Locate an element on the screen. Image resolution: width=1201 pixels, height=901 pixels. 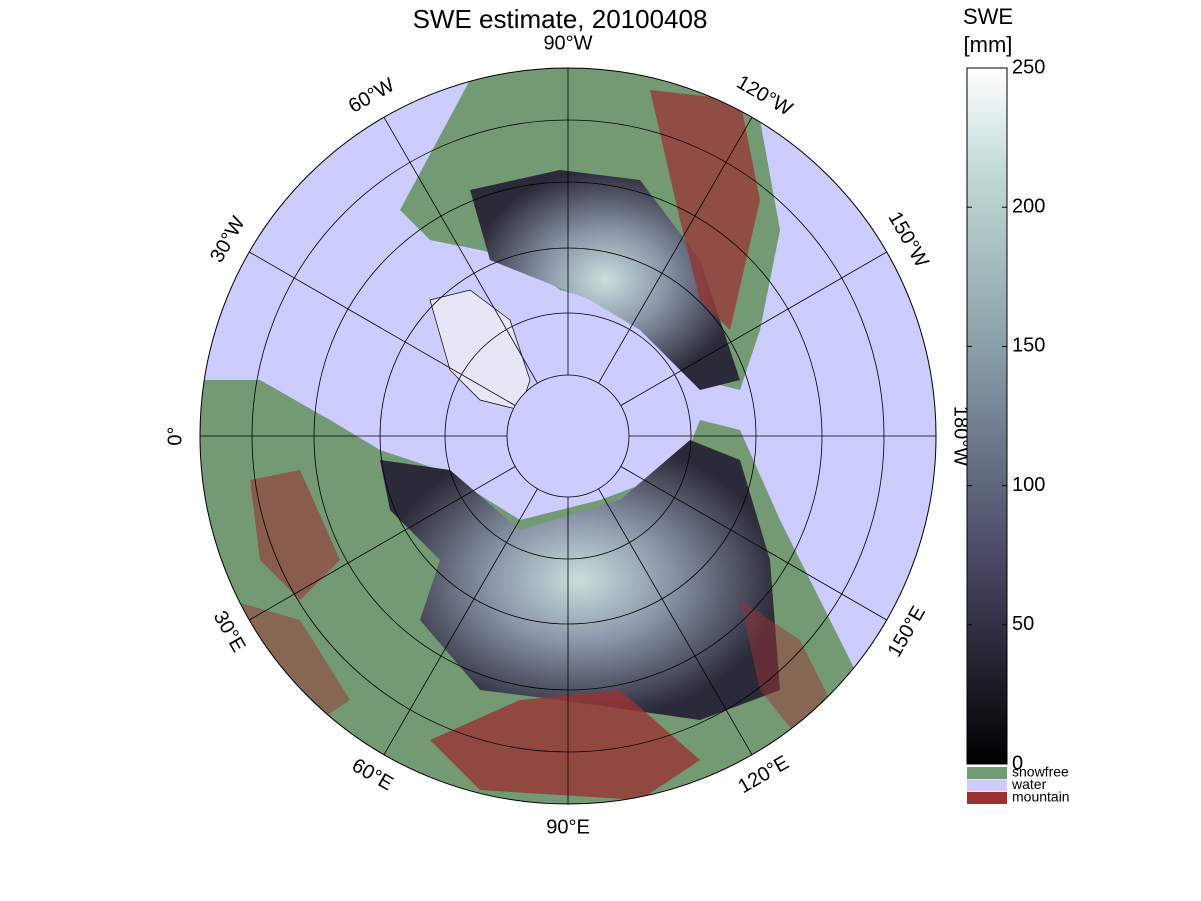
longitude-label: 90°W is located at coordinates (567, 43).